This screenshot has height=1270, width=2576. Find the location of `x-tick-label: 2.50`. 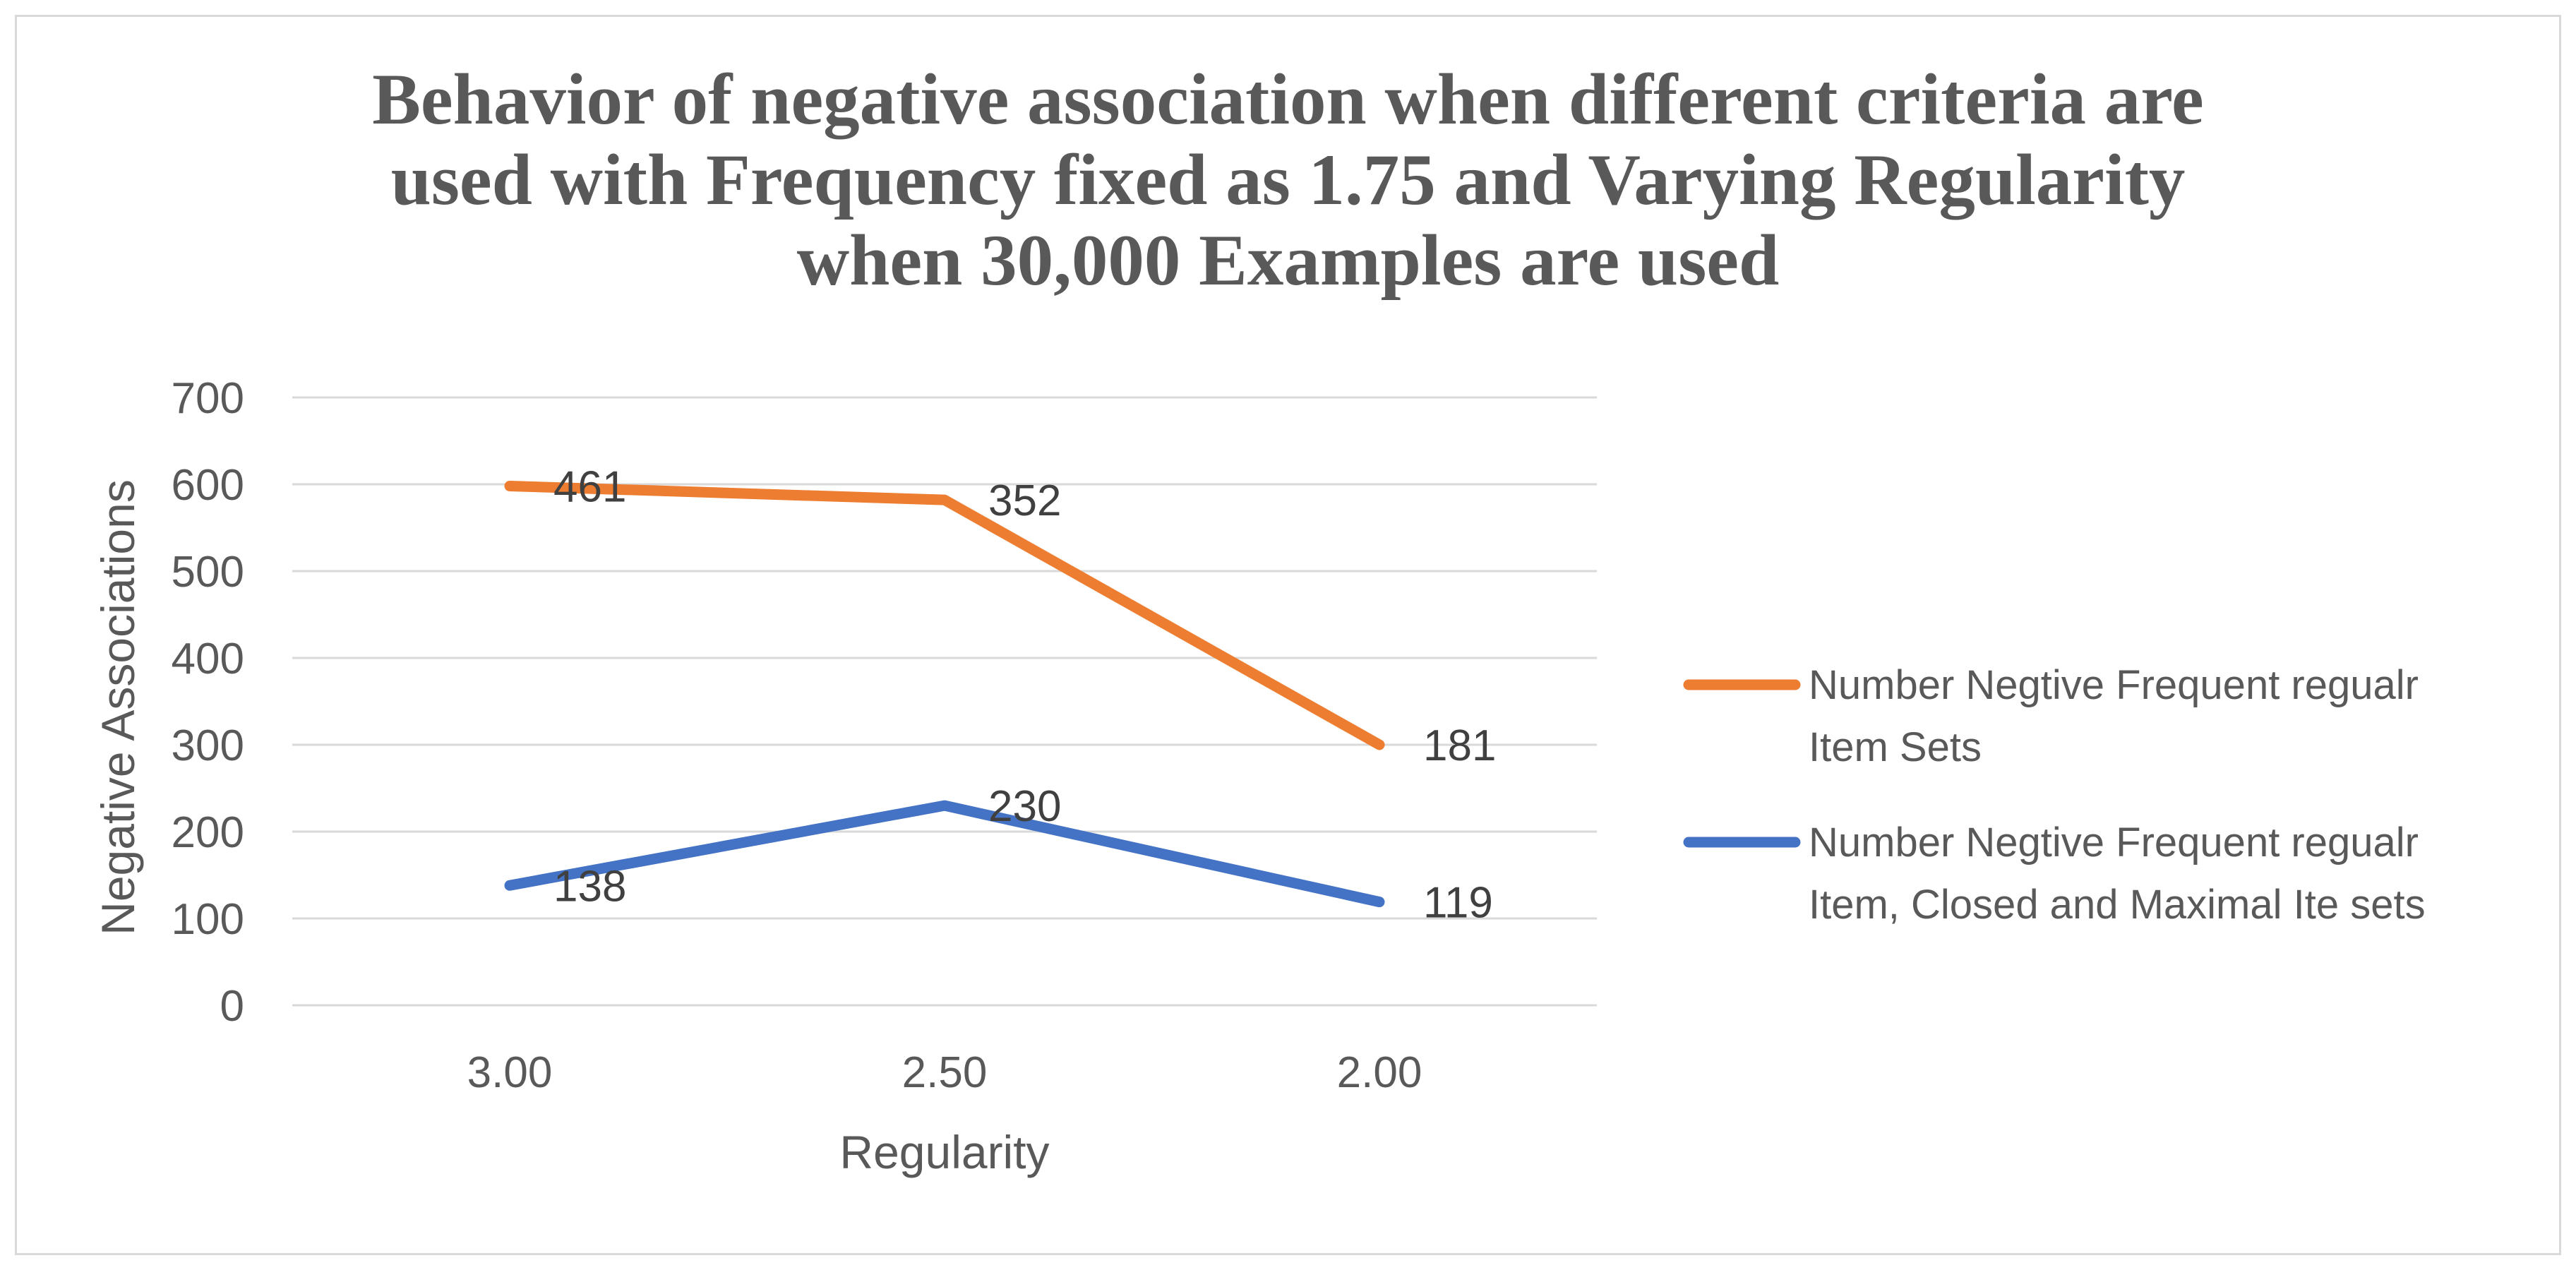

x-tick-label: 2.50 is located at coordinates (945, 1072).